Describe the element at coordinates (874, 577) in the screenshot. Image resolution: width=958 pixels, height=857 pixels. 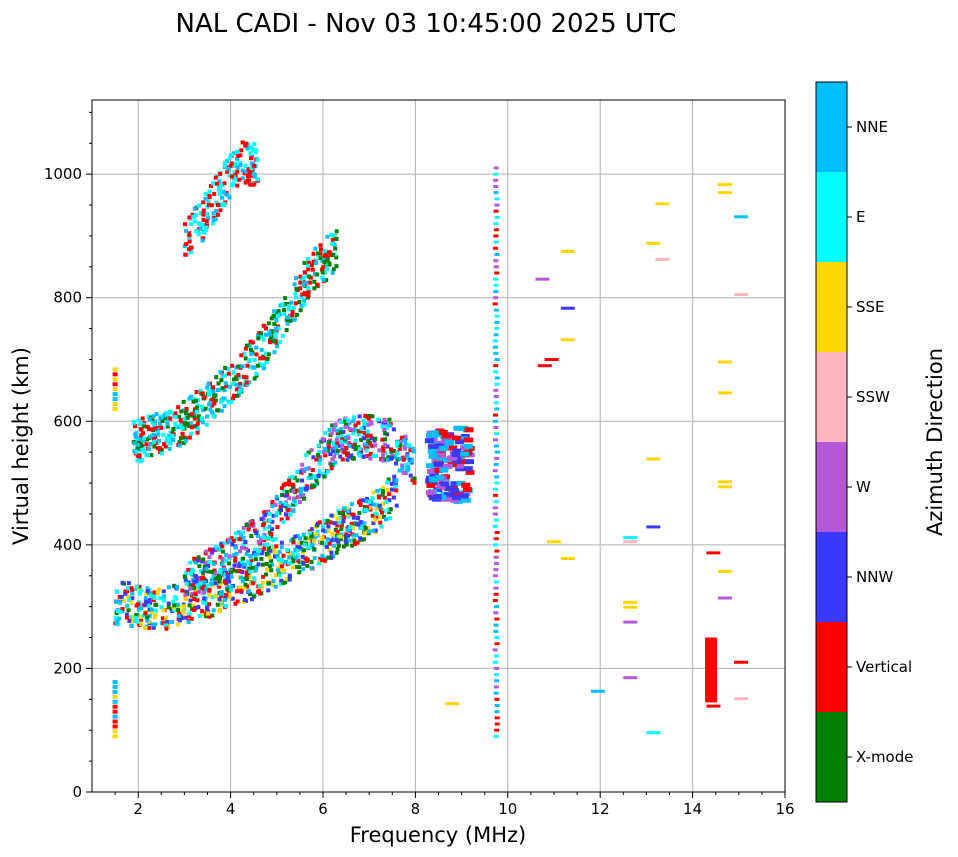
I see `colorbar-tick-label: NNW` at that location.